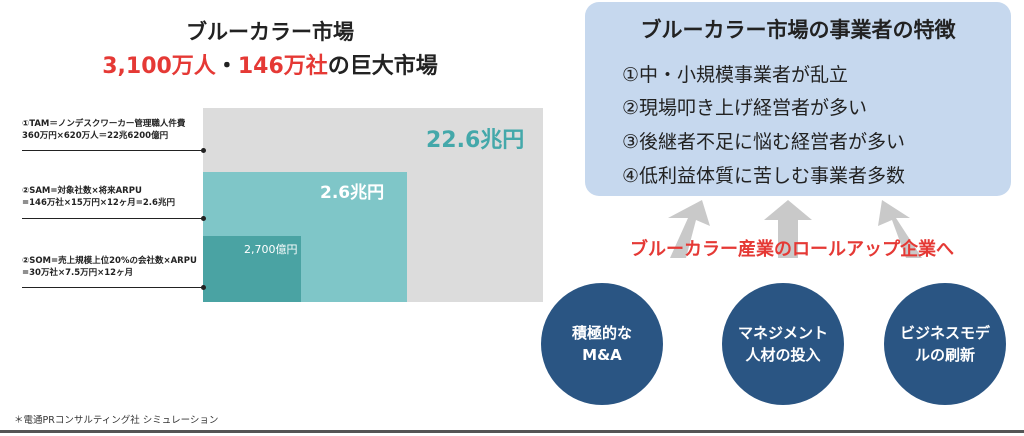  What do you see at coordinates (798, 30) in the screenshot?
I see `features-title: ブルーカラー市場の事業者の特徴` at bounding box center [798, 30].